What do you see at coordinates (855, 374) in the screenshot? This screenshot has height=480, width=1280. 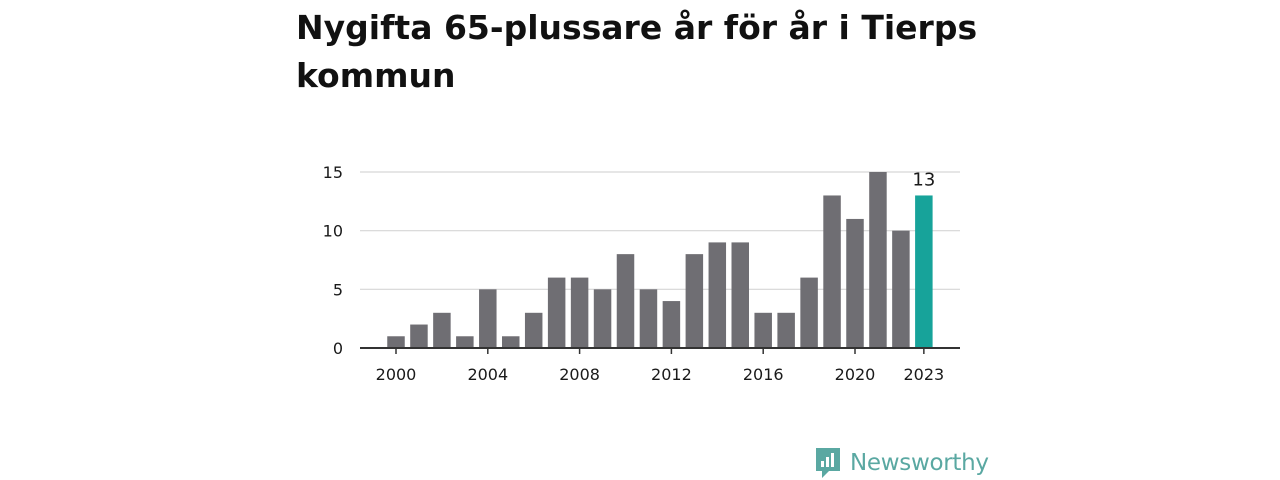 I see `x-tick-label: 2020` at bounding box center [855, 374].